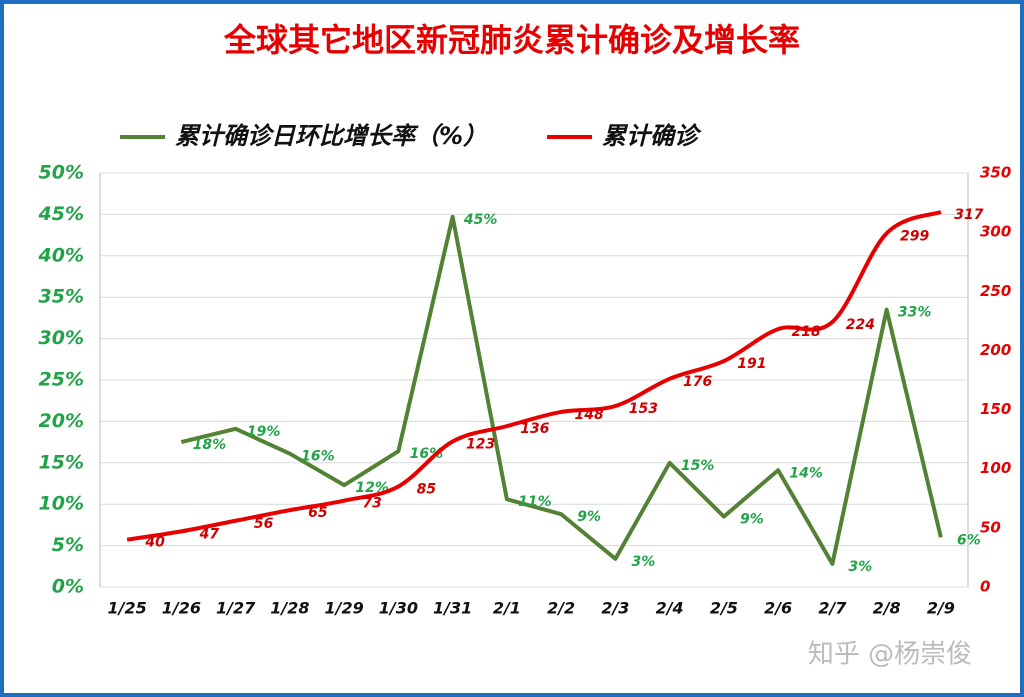 Image resolution: width=1024 pixels, height=697 pixels. Describe the element at coordinates (61, 504) in the screenshot. I see `y-tick-label: 10%` at that location.